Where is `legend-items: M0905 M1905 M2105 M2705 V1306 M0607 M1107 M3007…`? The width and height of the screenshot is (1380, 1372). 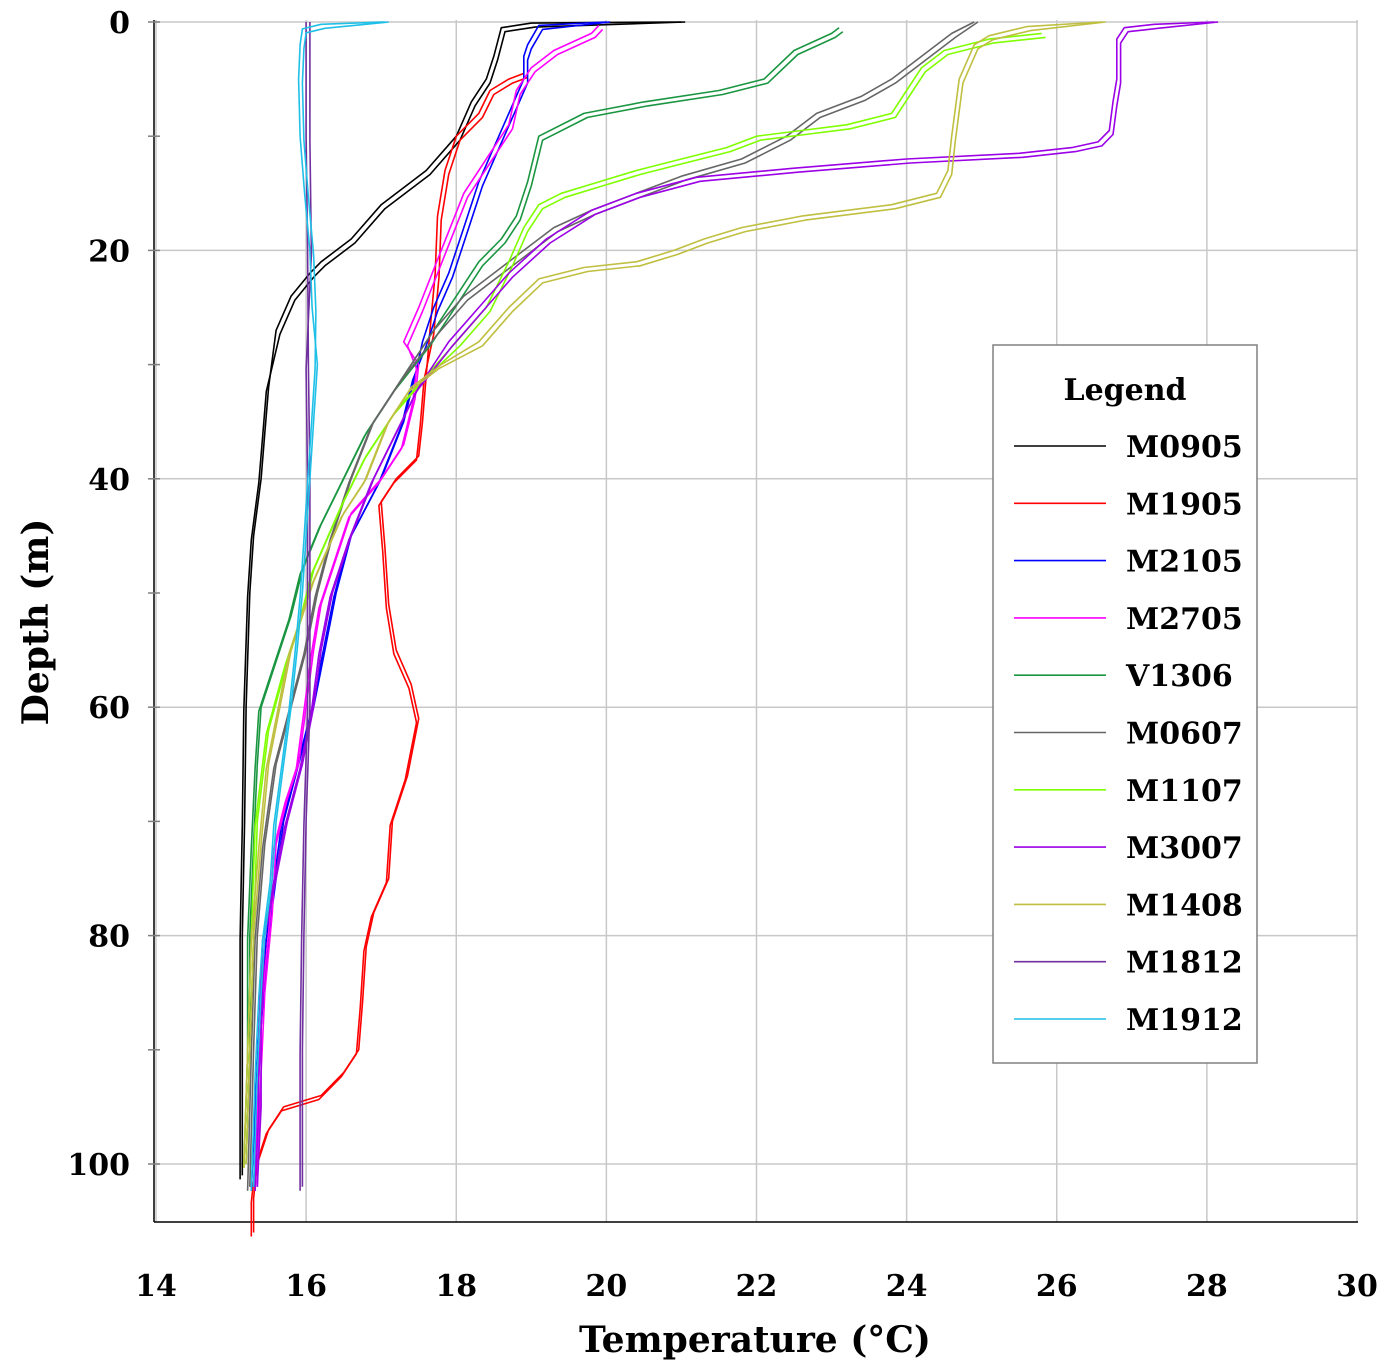 legend-items: M0905 M1905 M2105 M2705 V1306 M0607 M1107 M3007… is located at coordinates (1128, 734).